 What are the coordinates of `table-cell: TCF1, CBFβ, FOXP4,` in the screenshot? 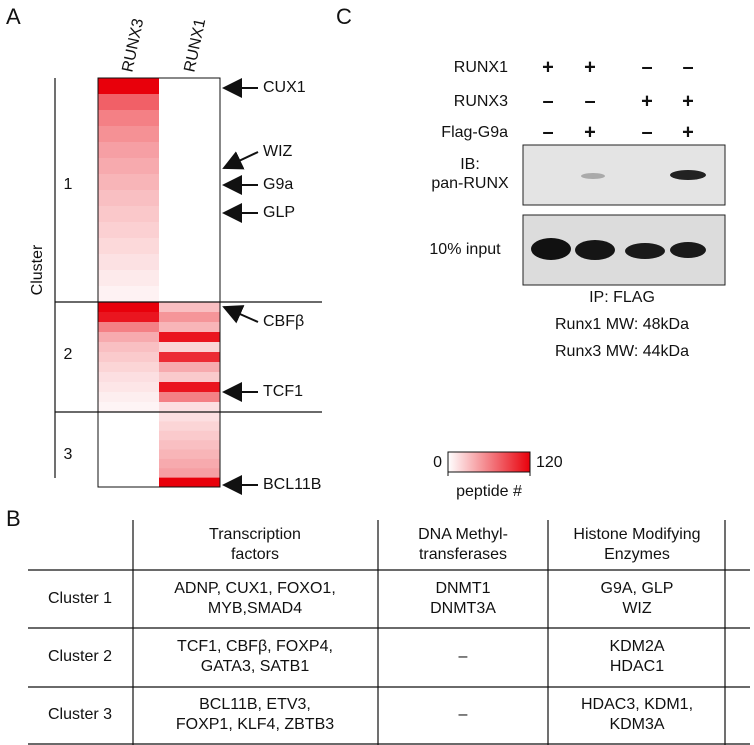 It's located at (255, 646).